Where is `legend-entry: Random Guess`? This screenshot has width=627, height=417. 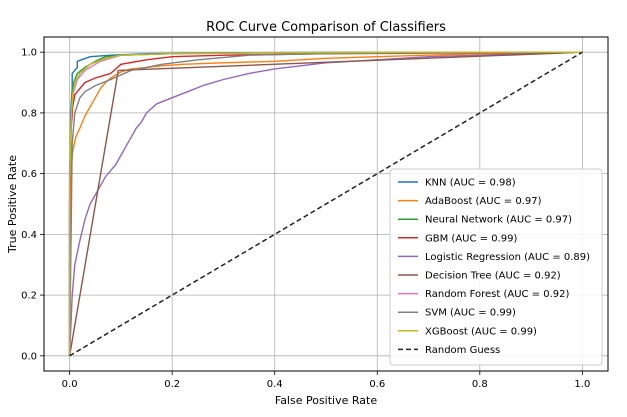
legend-entry: Random Guess is located at coordinates (462, 350).